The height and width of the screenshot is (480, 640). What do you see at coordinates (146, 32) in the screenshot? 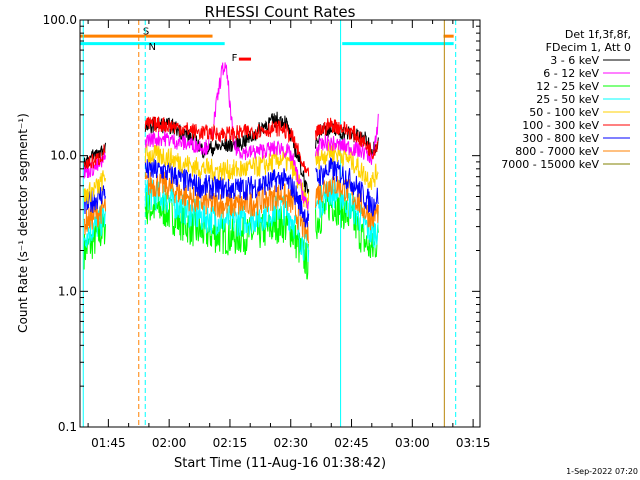
I see `annotation-label: S` at bounding box center [146, 32].